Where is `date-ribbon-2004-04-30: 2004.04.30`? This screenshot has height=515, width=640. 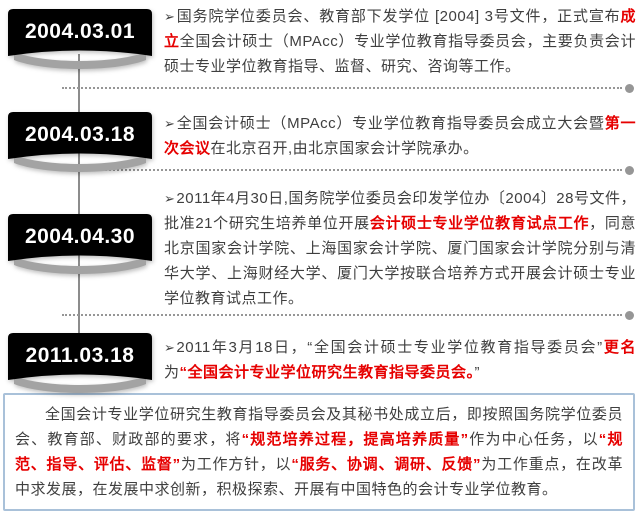 date-ribbon-2004-04-30: 2004.04.30 is located at coordinates (80, 245).